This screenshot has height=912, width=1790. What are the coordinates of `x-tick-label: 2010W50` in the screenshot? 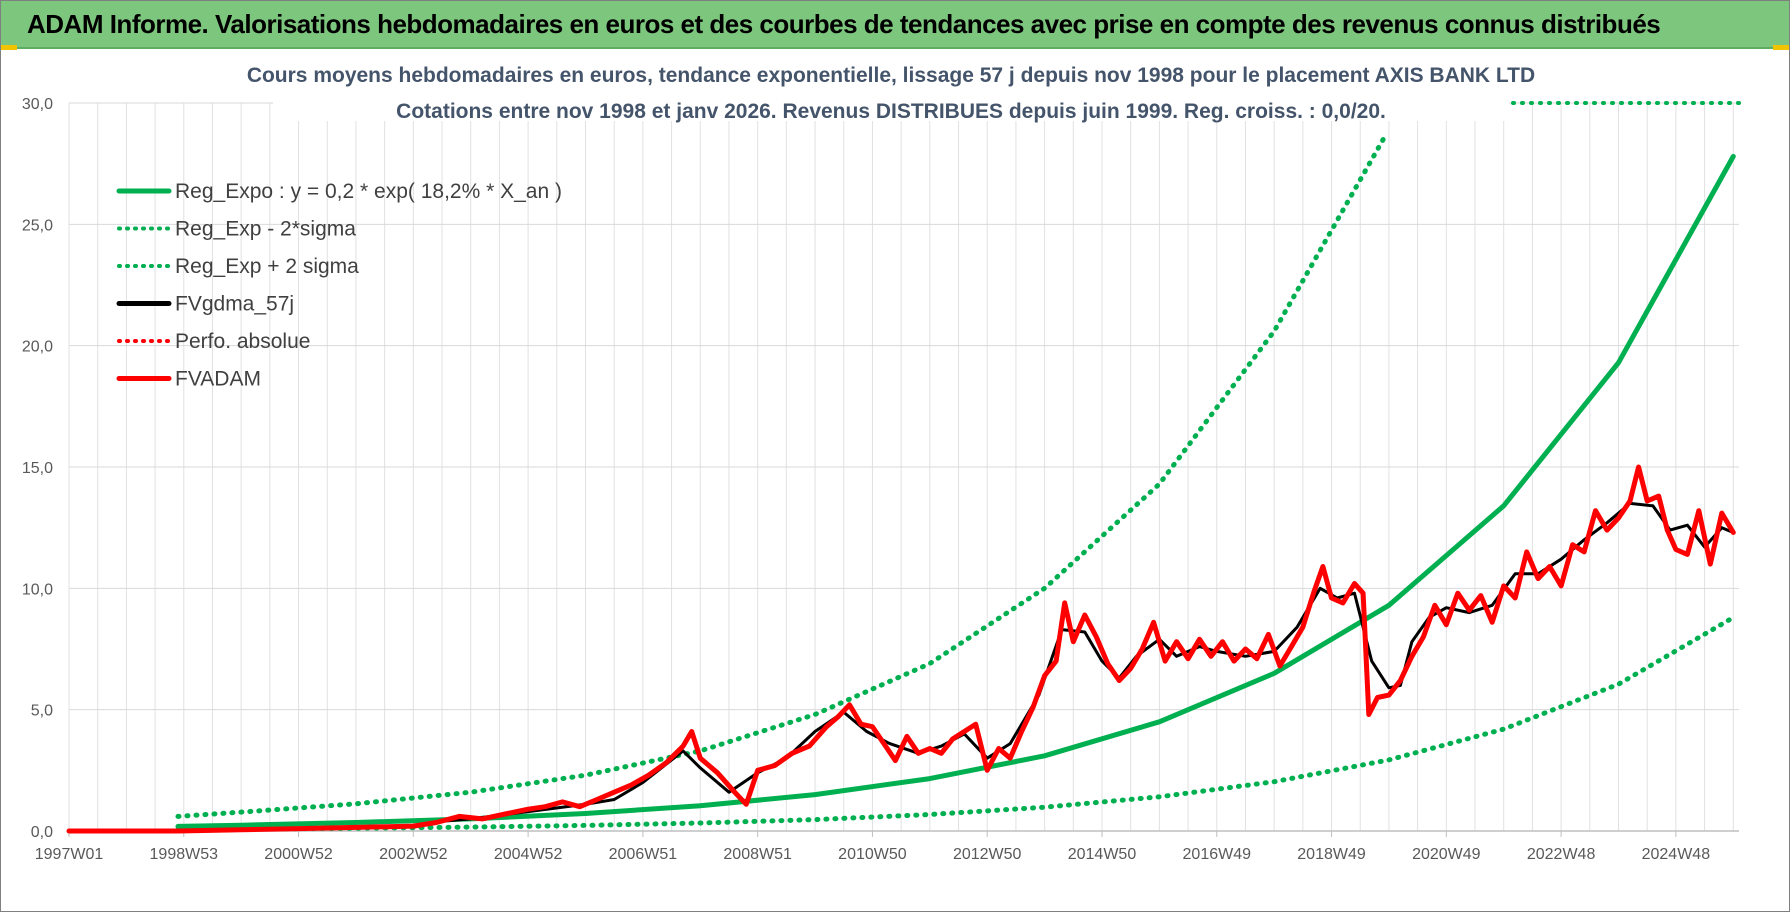 It's located at (872, 854).